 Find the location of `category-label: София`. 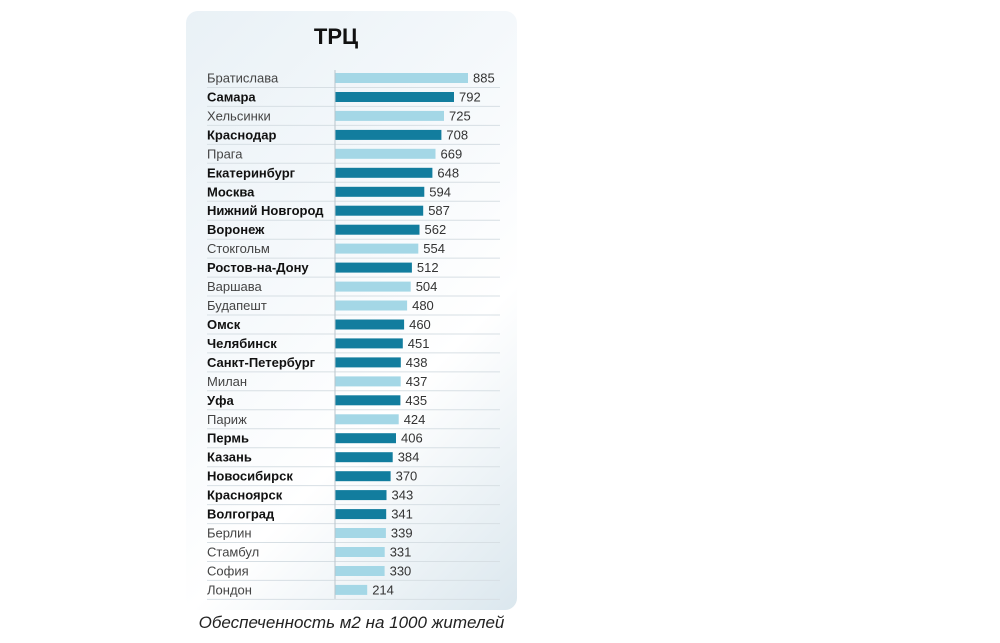

category-label: София is located at coordinates (228, 571).